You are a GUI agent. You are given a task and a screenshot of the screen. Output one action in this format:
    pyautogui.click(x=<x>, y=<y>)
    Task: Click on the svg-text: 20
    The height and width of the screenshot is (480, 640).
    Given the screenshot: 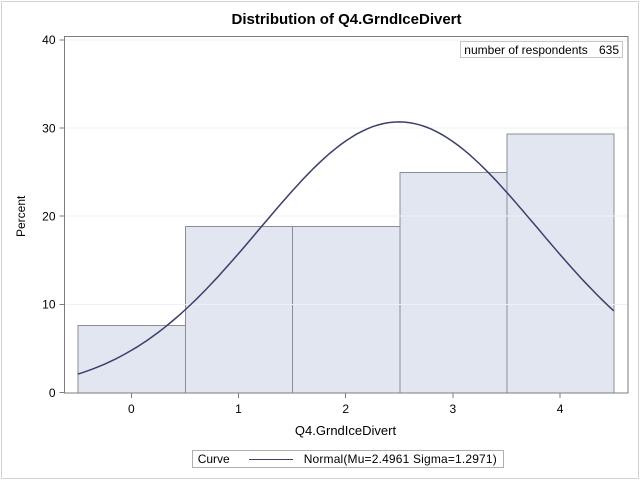 What is the action you would take?
    pyautogui.click(x=49, y=217)
    